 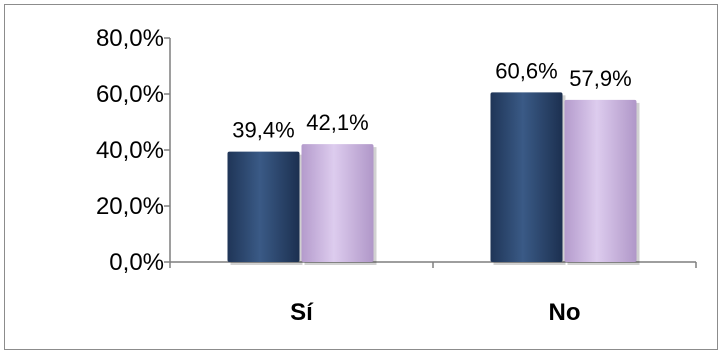 What do you see at coordinates (565, 312) in the screenshot?
I see `x-category-label: No` at bounding box center [565, 312].